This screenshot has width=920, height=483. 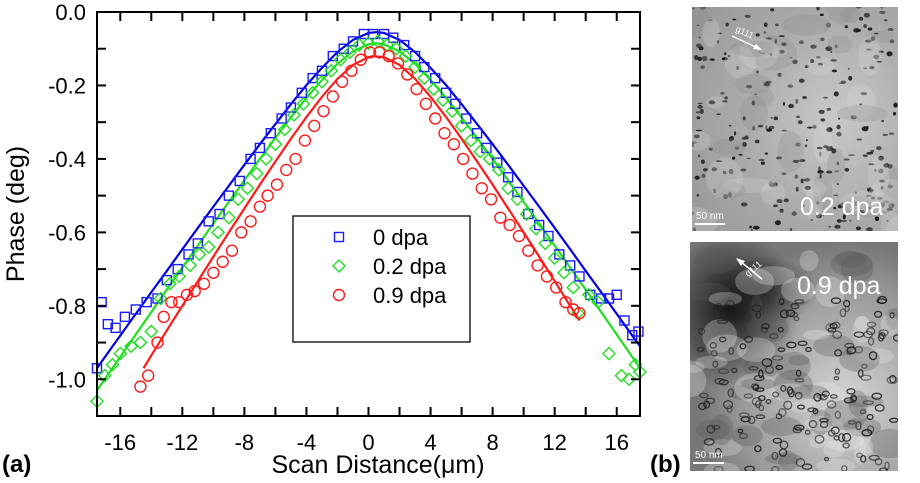 What do you see at coordinates (67, 306) in the screenshot?
I see `y-tick-label: -0.8` at bounding box center [67, 306].